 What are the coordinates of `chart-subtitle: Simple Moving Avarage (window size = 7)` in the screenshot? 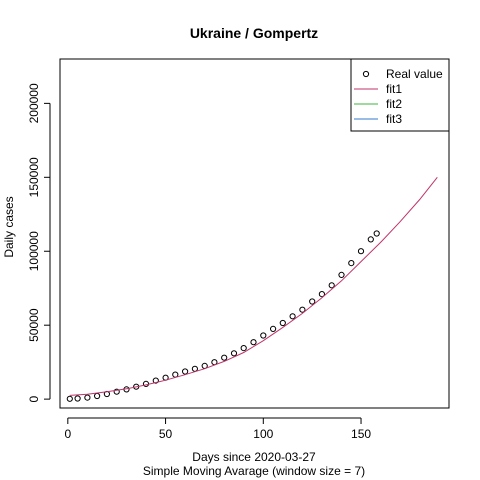 It's located at (254, 471).